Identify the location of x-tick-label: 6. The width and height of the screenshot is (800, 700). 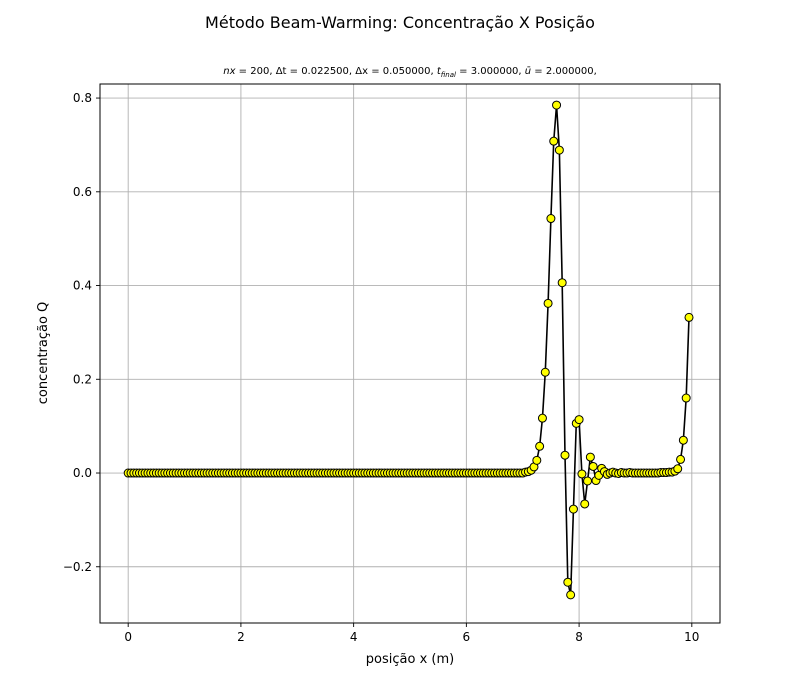
(467, 637).